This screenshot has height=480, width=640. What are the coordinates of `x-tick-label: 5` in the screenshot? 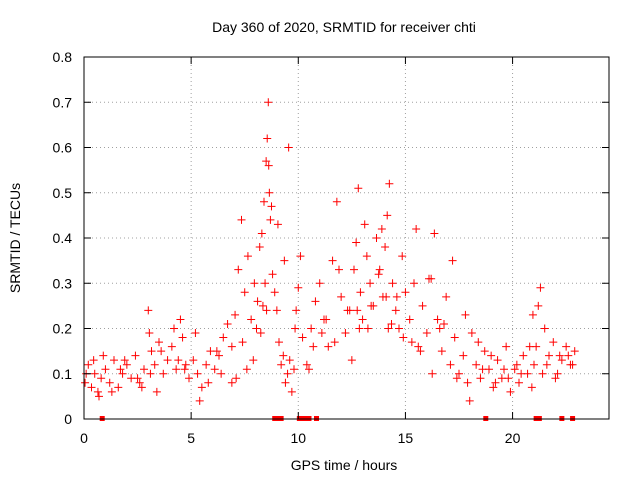 It's located at (191, 438).